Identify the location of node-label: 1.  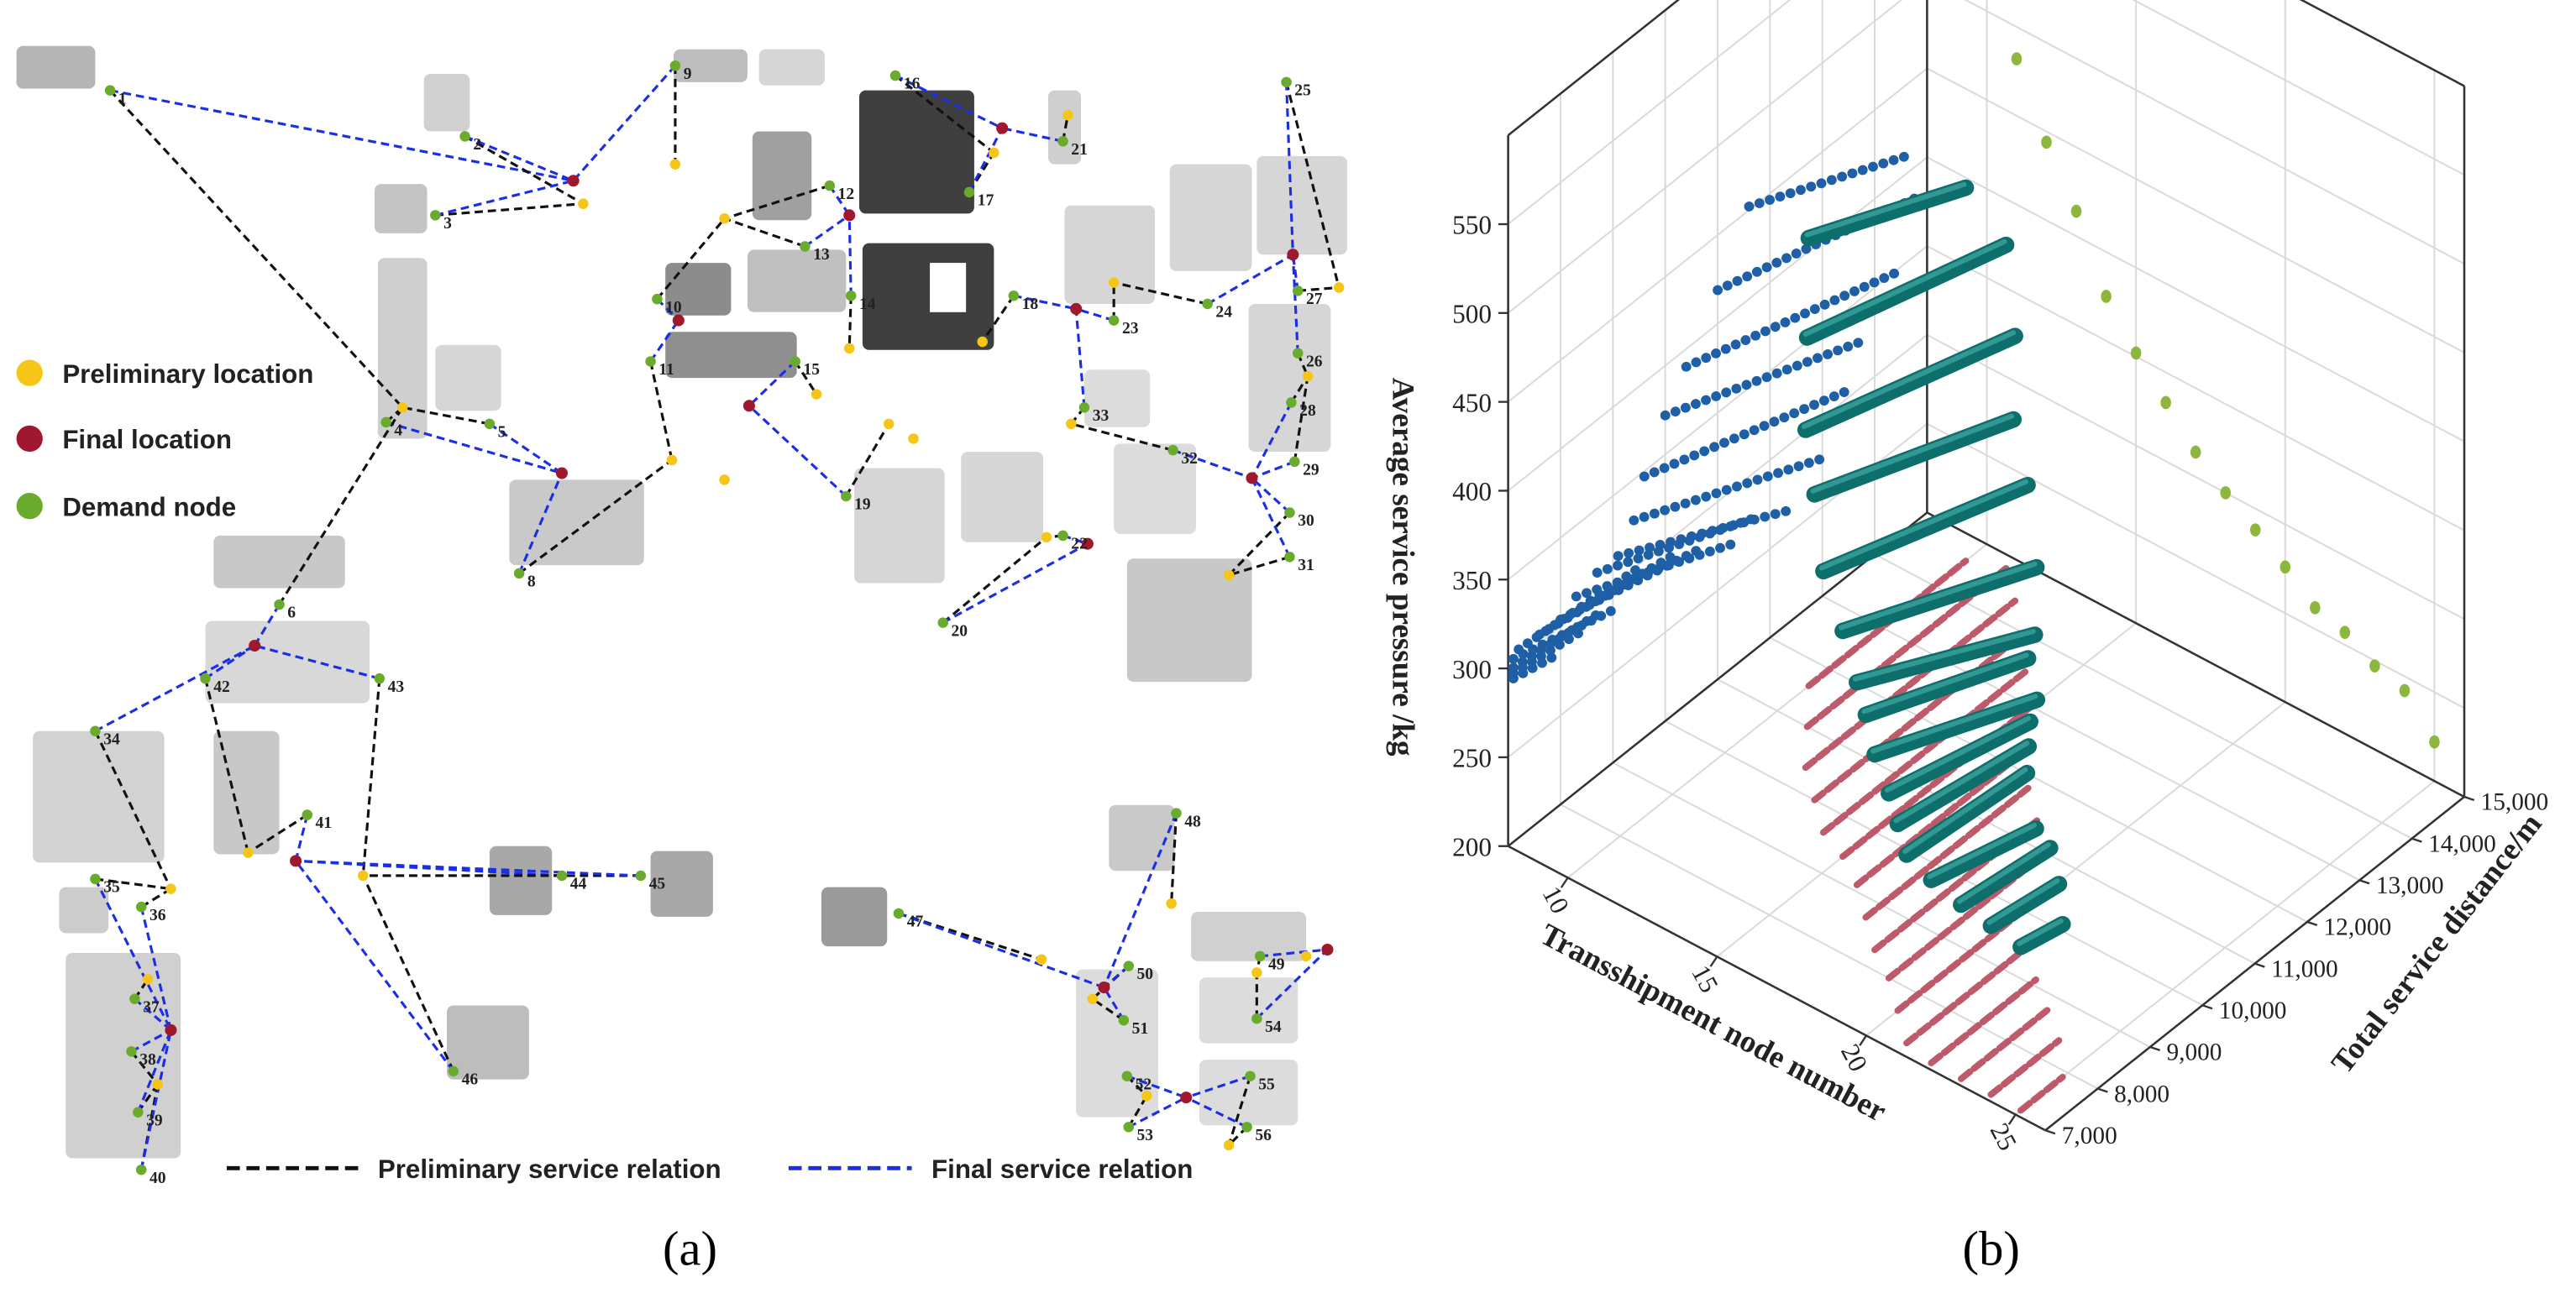
(122, 98).